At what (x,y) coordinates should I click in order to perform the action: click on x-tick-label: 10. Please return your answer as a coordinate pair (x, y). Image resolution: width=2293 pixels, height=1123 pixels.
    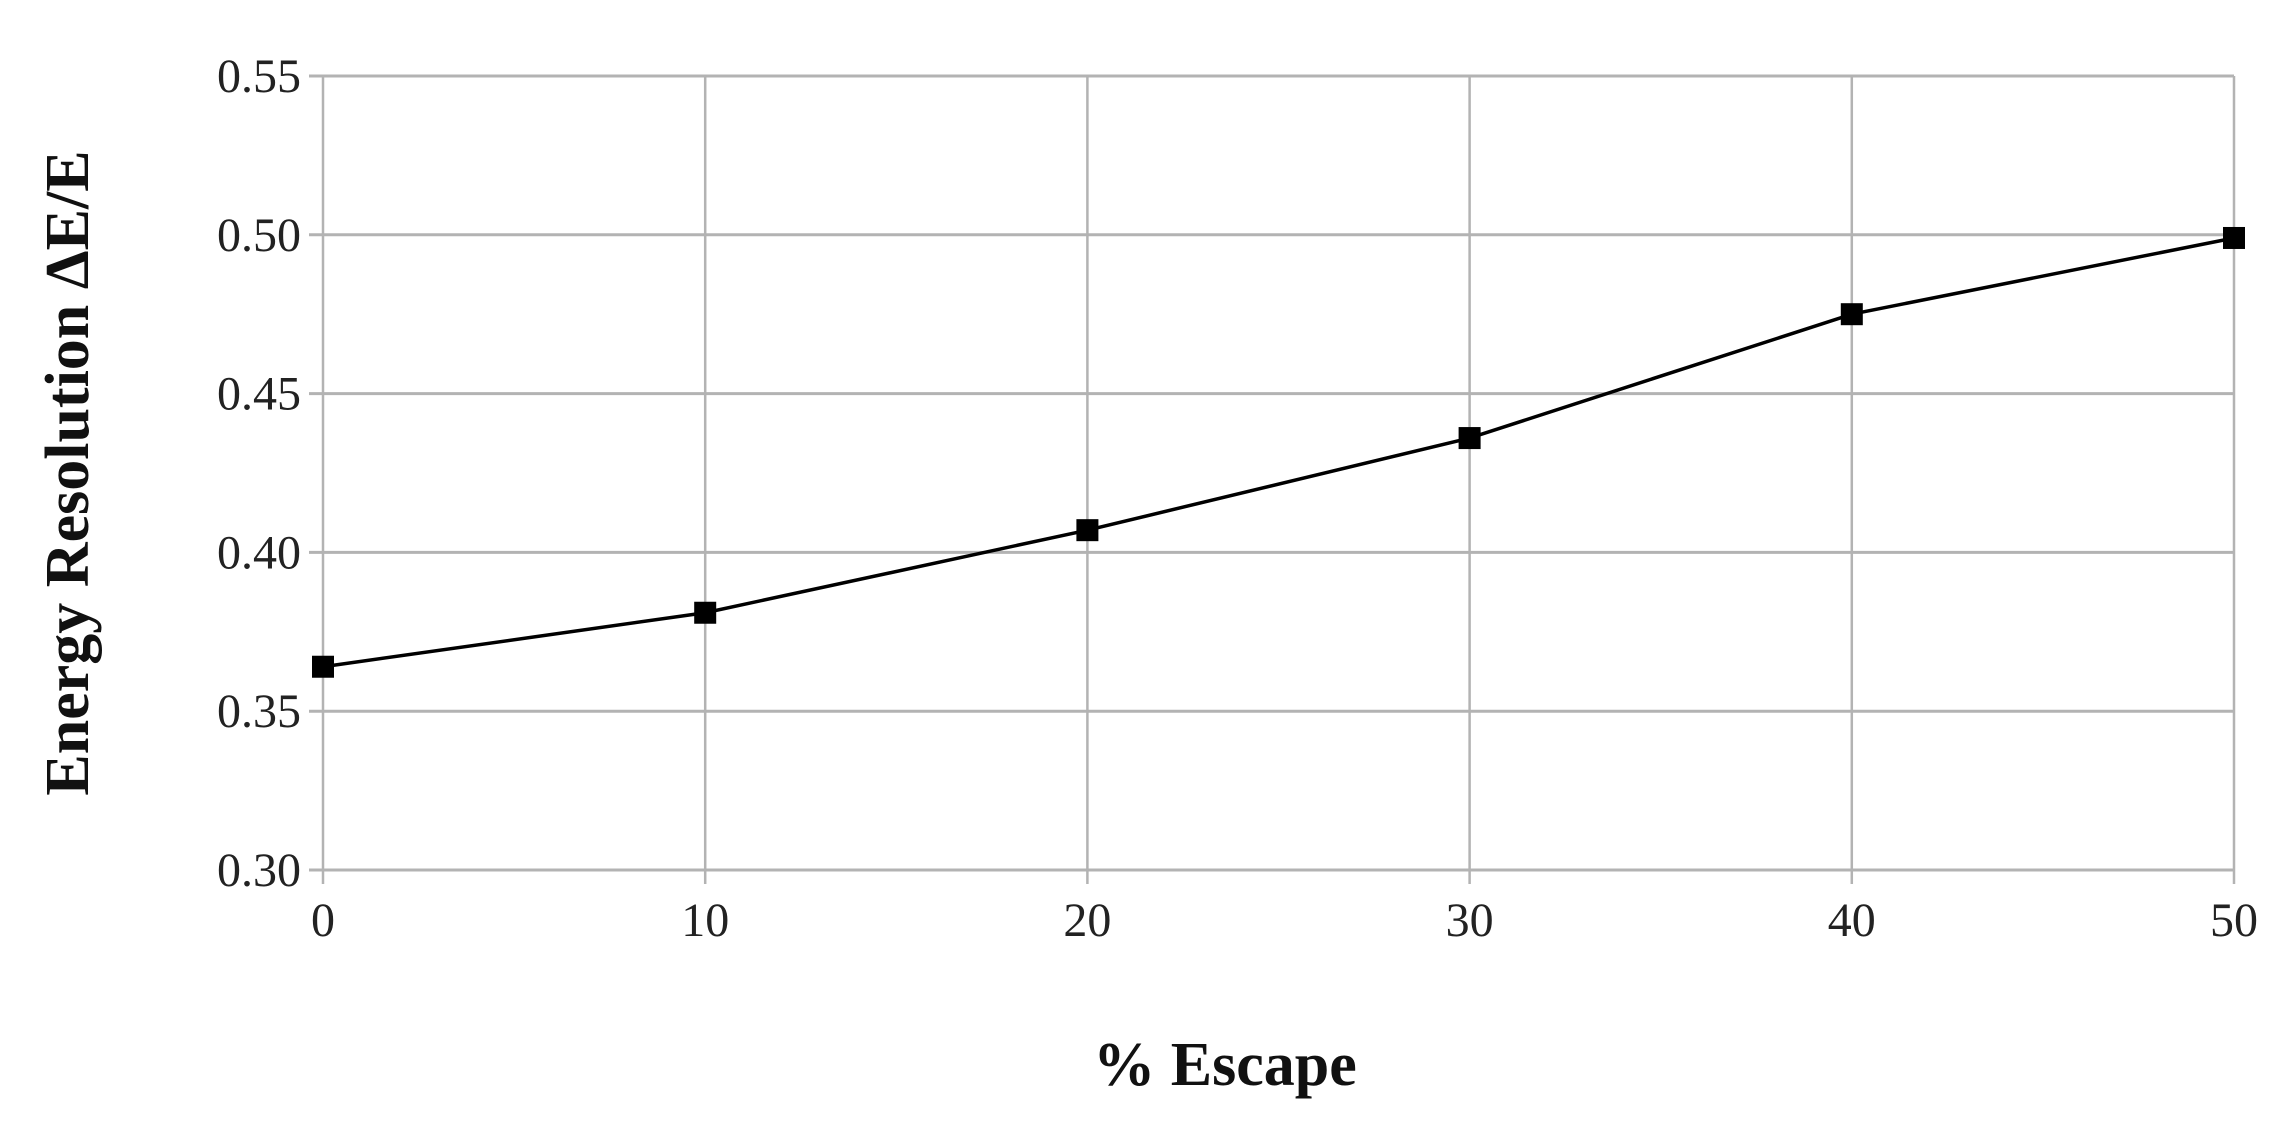
    Looking at the image, I should click on (705, 920).